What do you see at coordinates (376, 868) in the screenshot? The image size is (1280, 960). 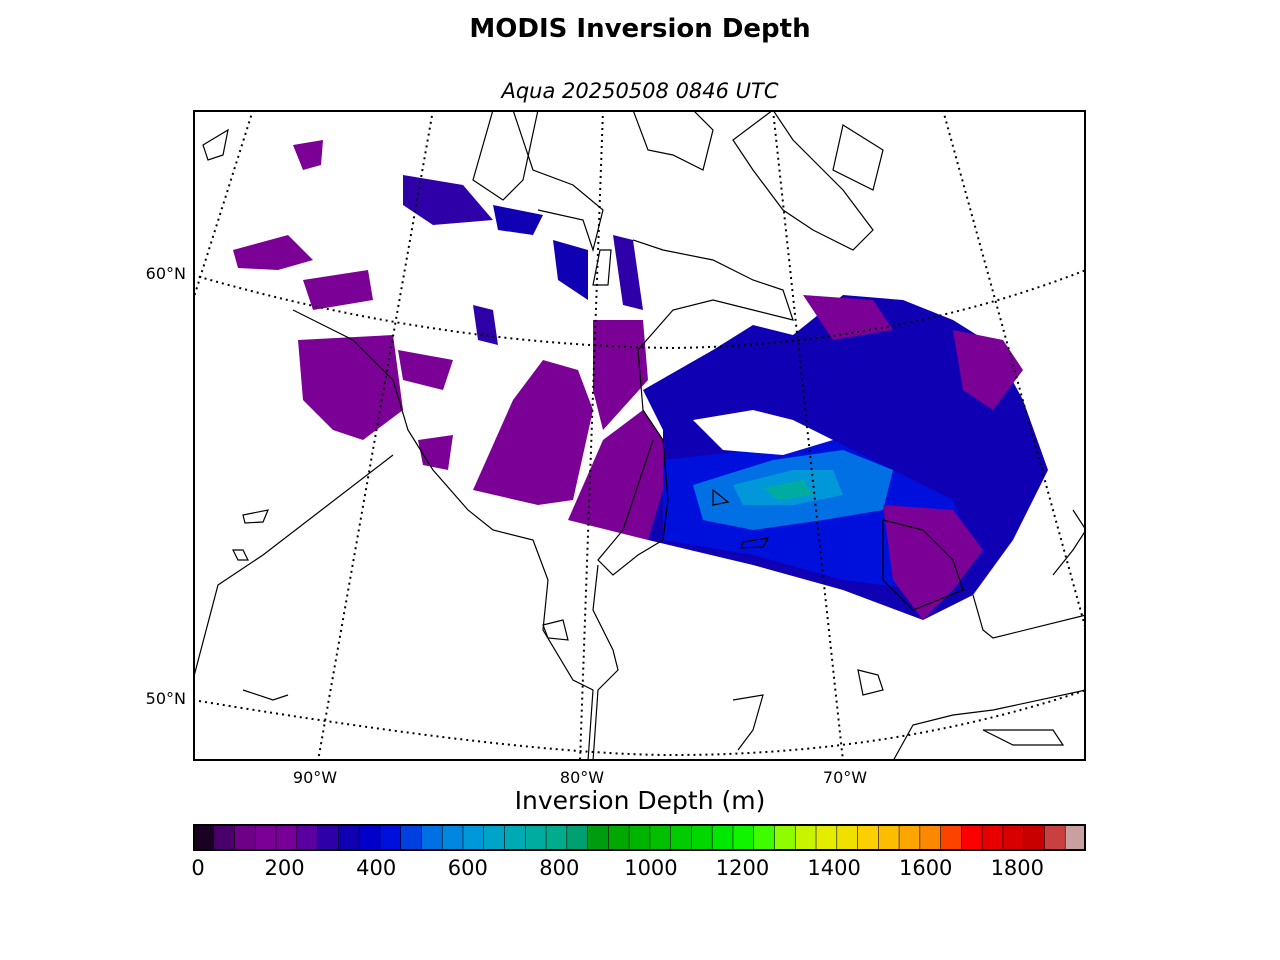 I see `colorbar-tick-label: 400` at bounding box center [376, 868].